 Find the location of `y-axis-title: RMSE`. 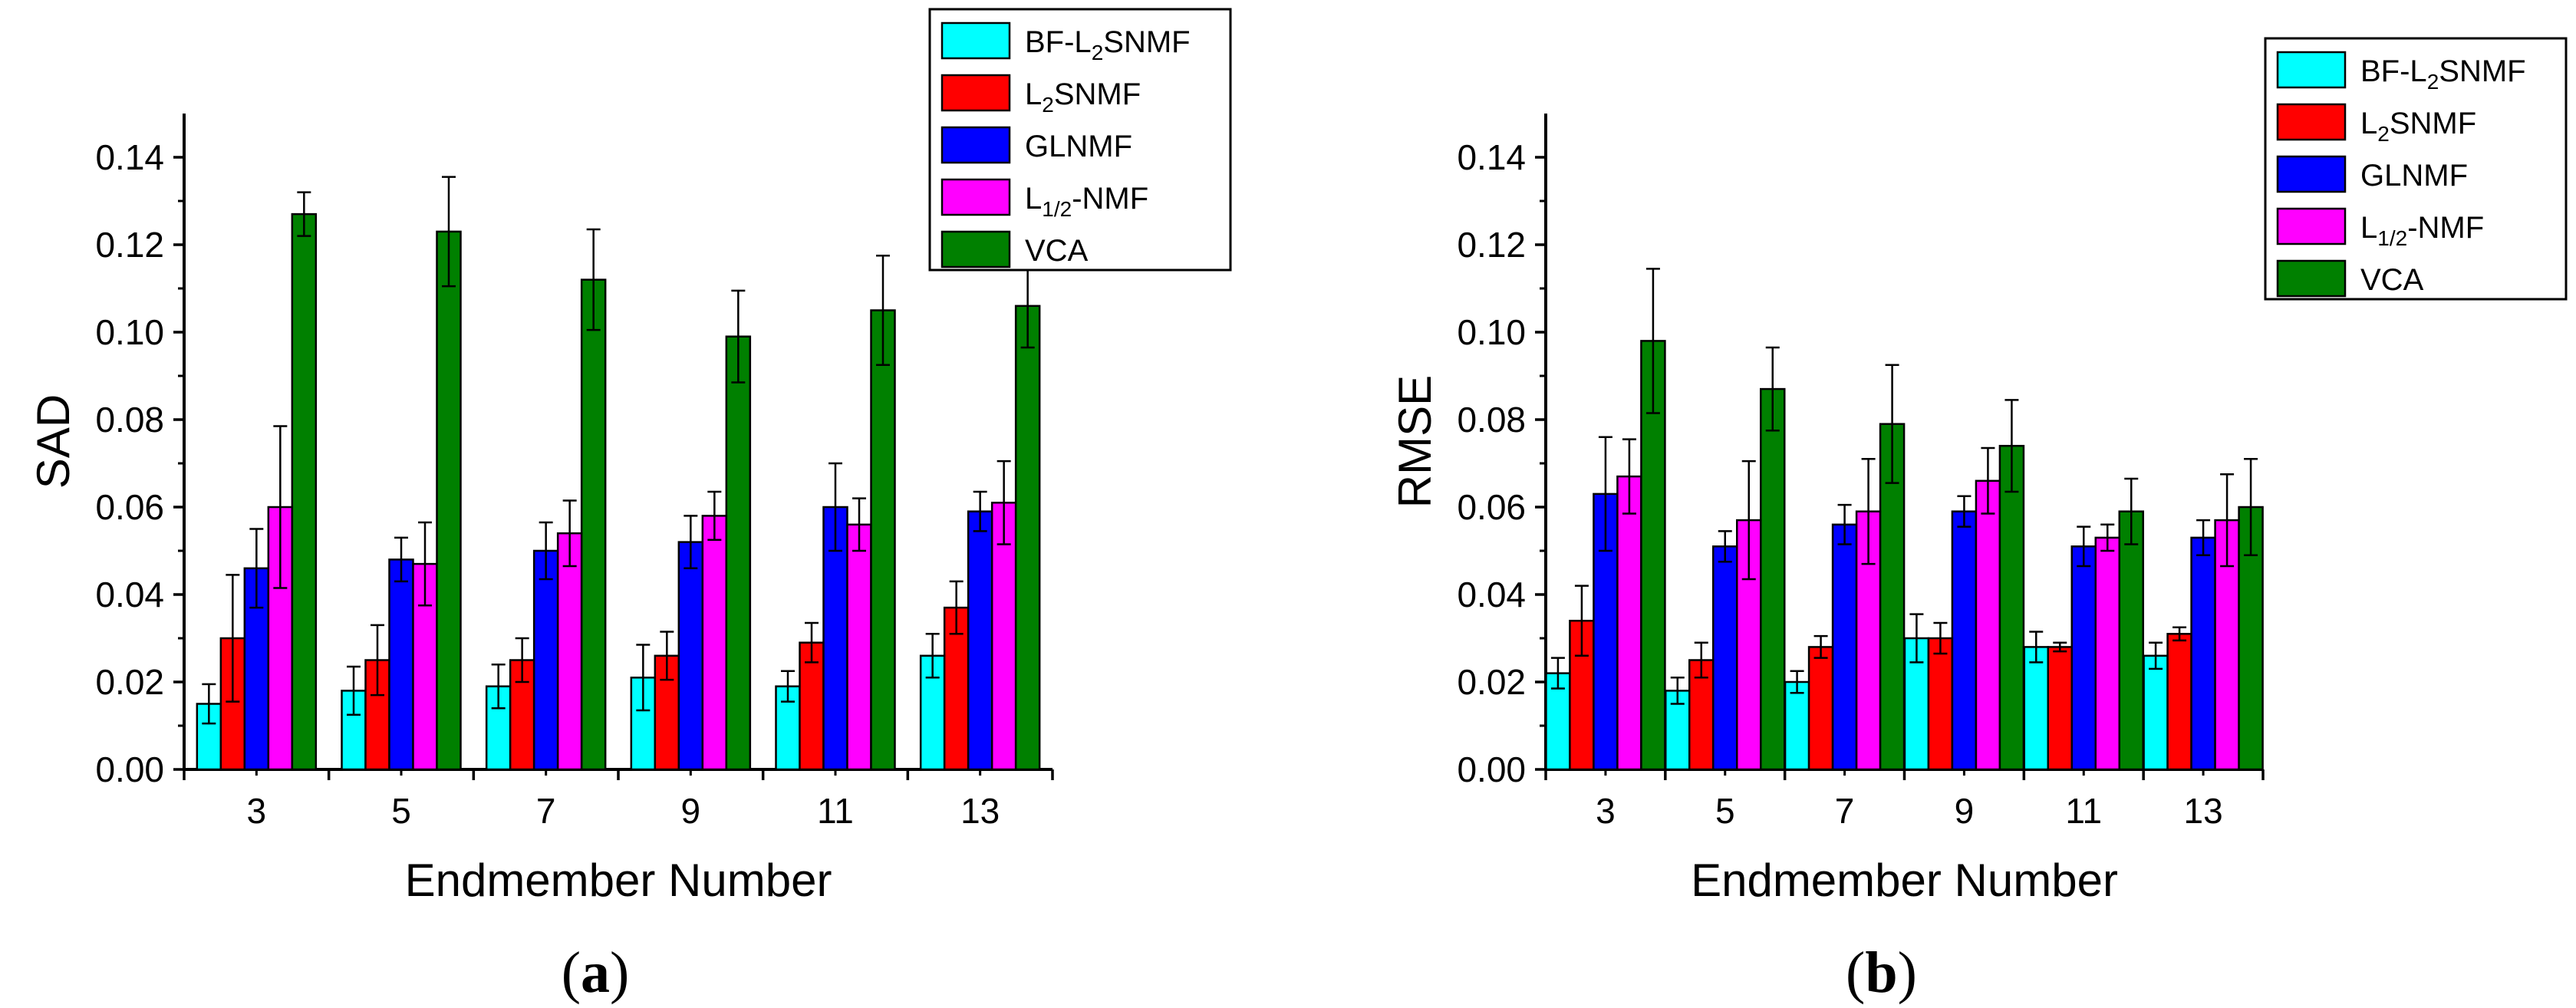

y-axis-title: RMSE is located at coordinates (1415, 441).